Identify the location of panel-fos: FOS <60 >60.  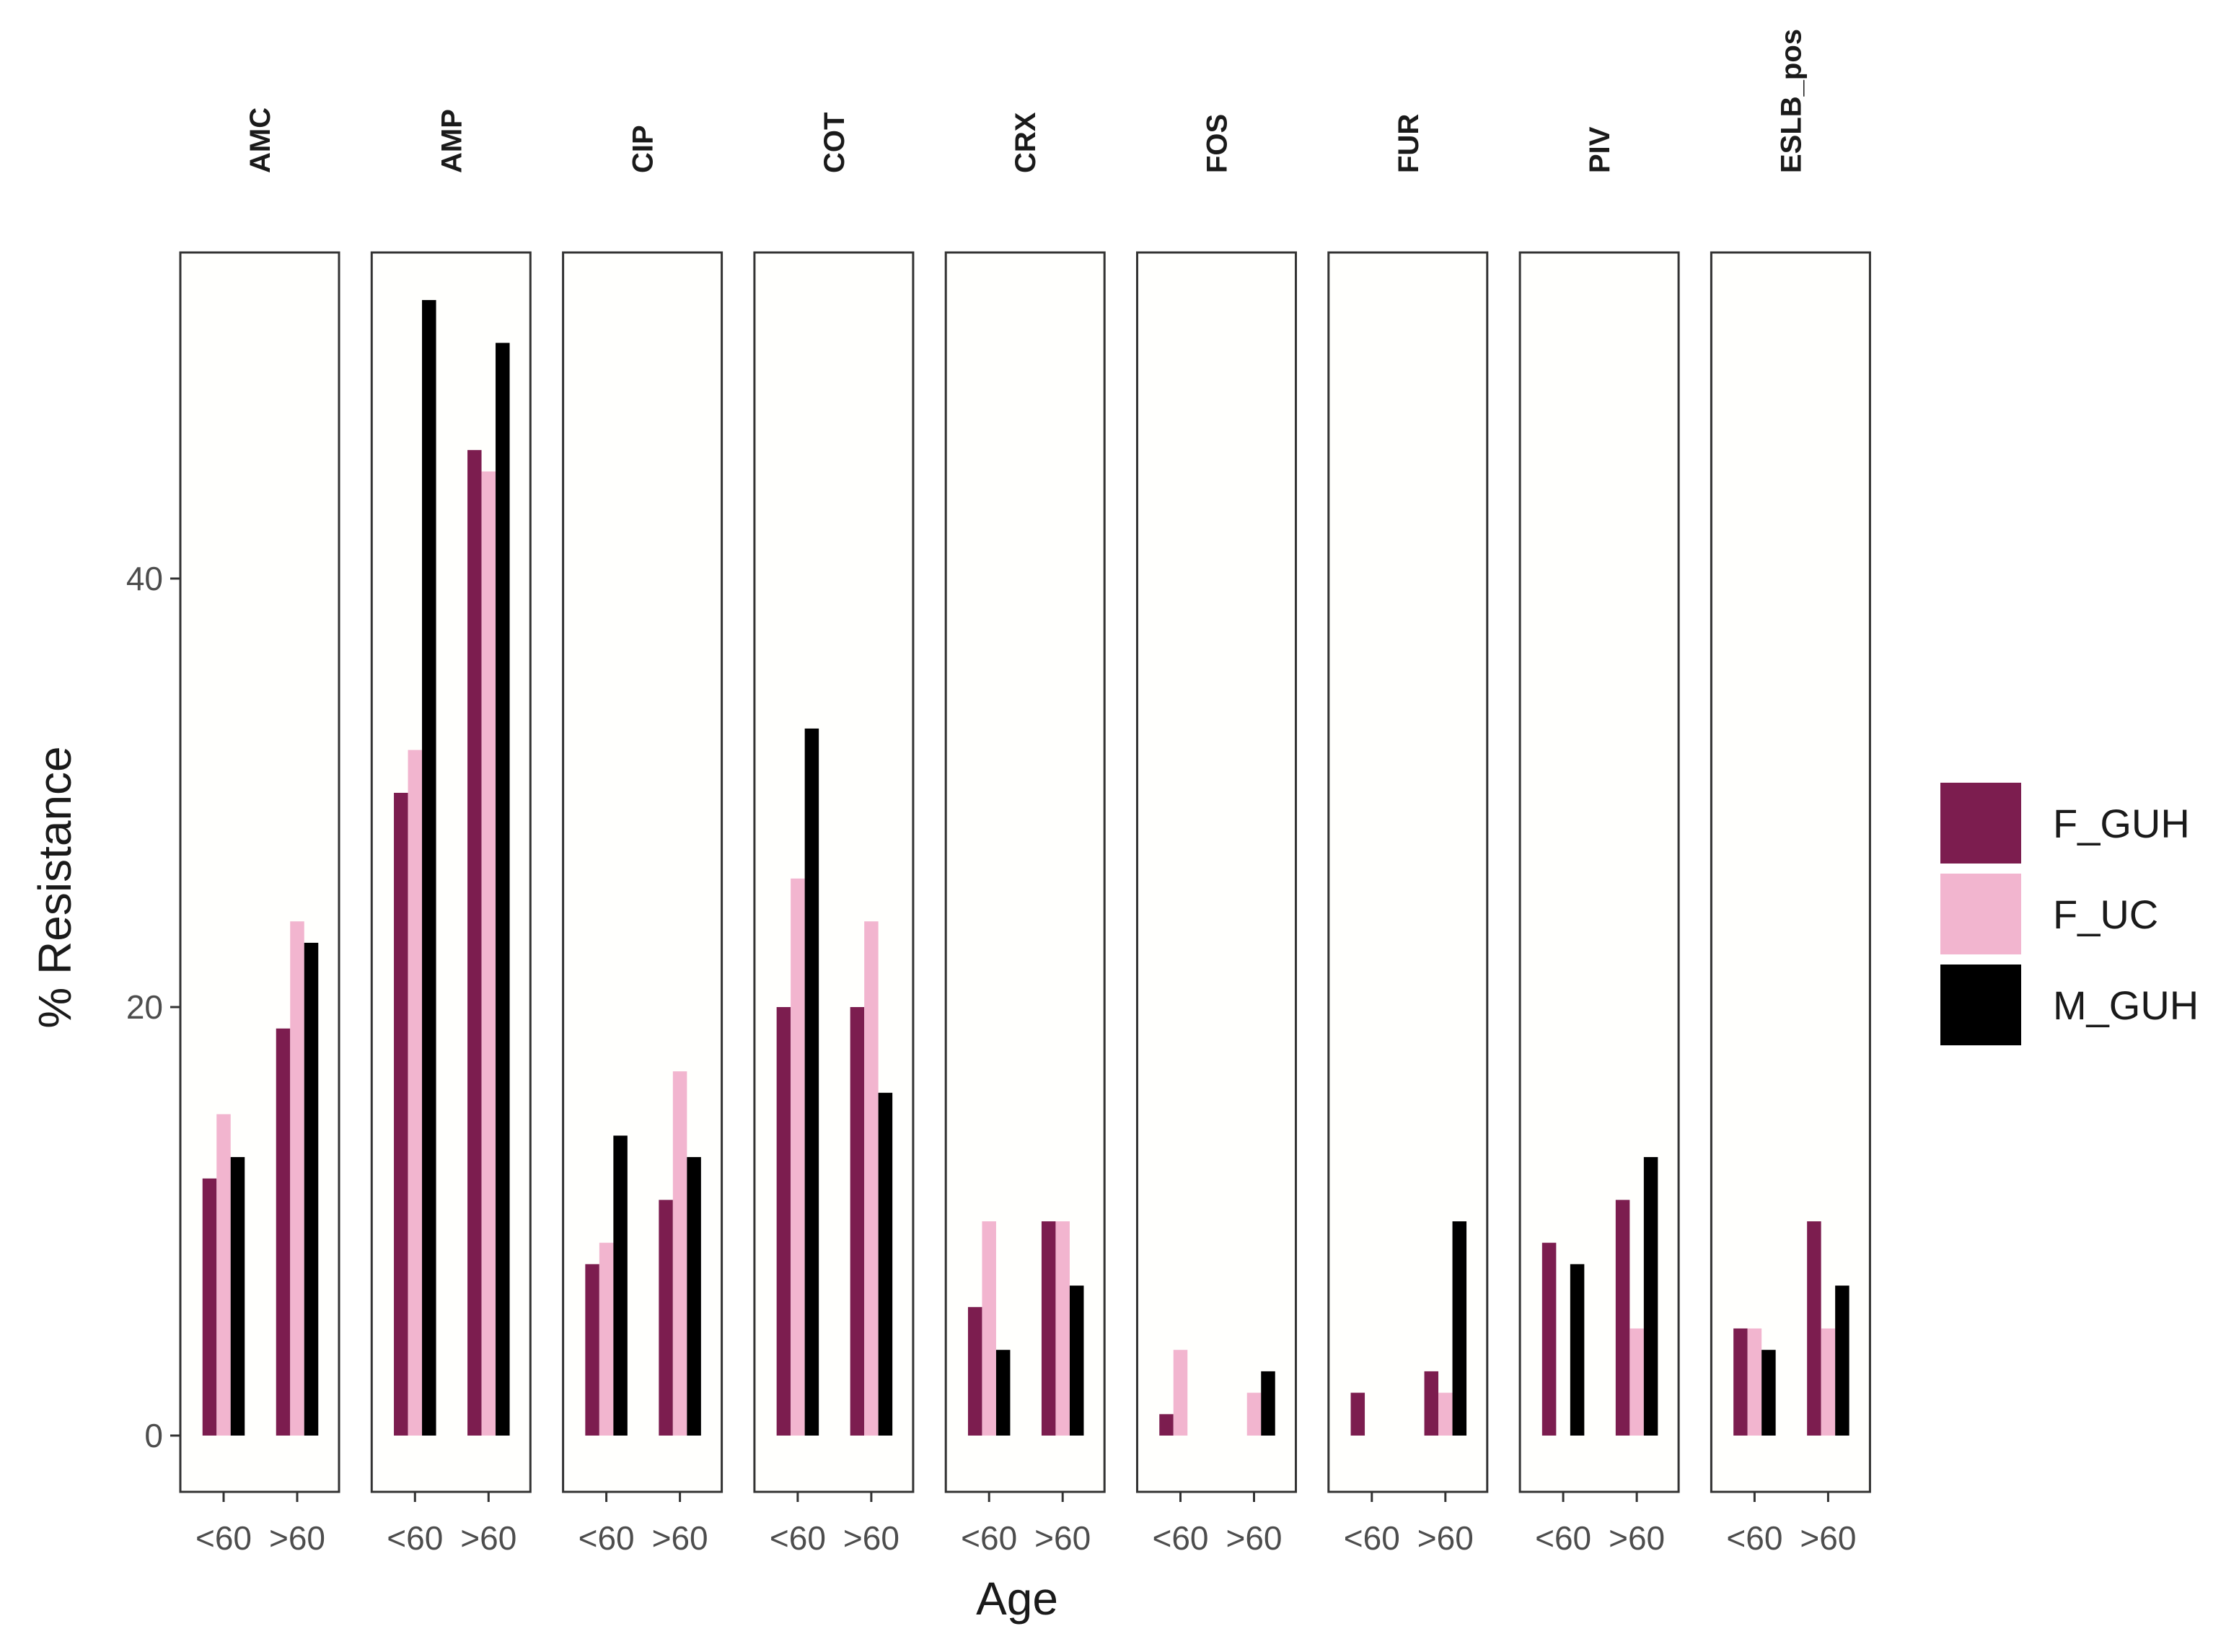
(1216, 835).